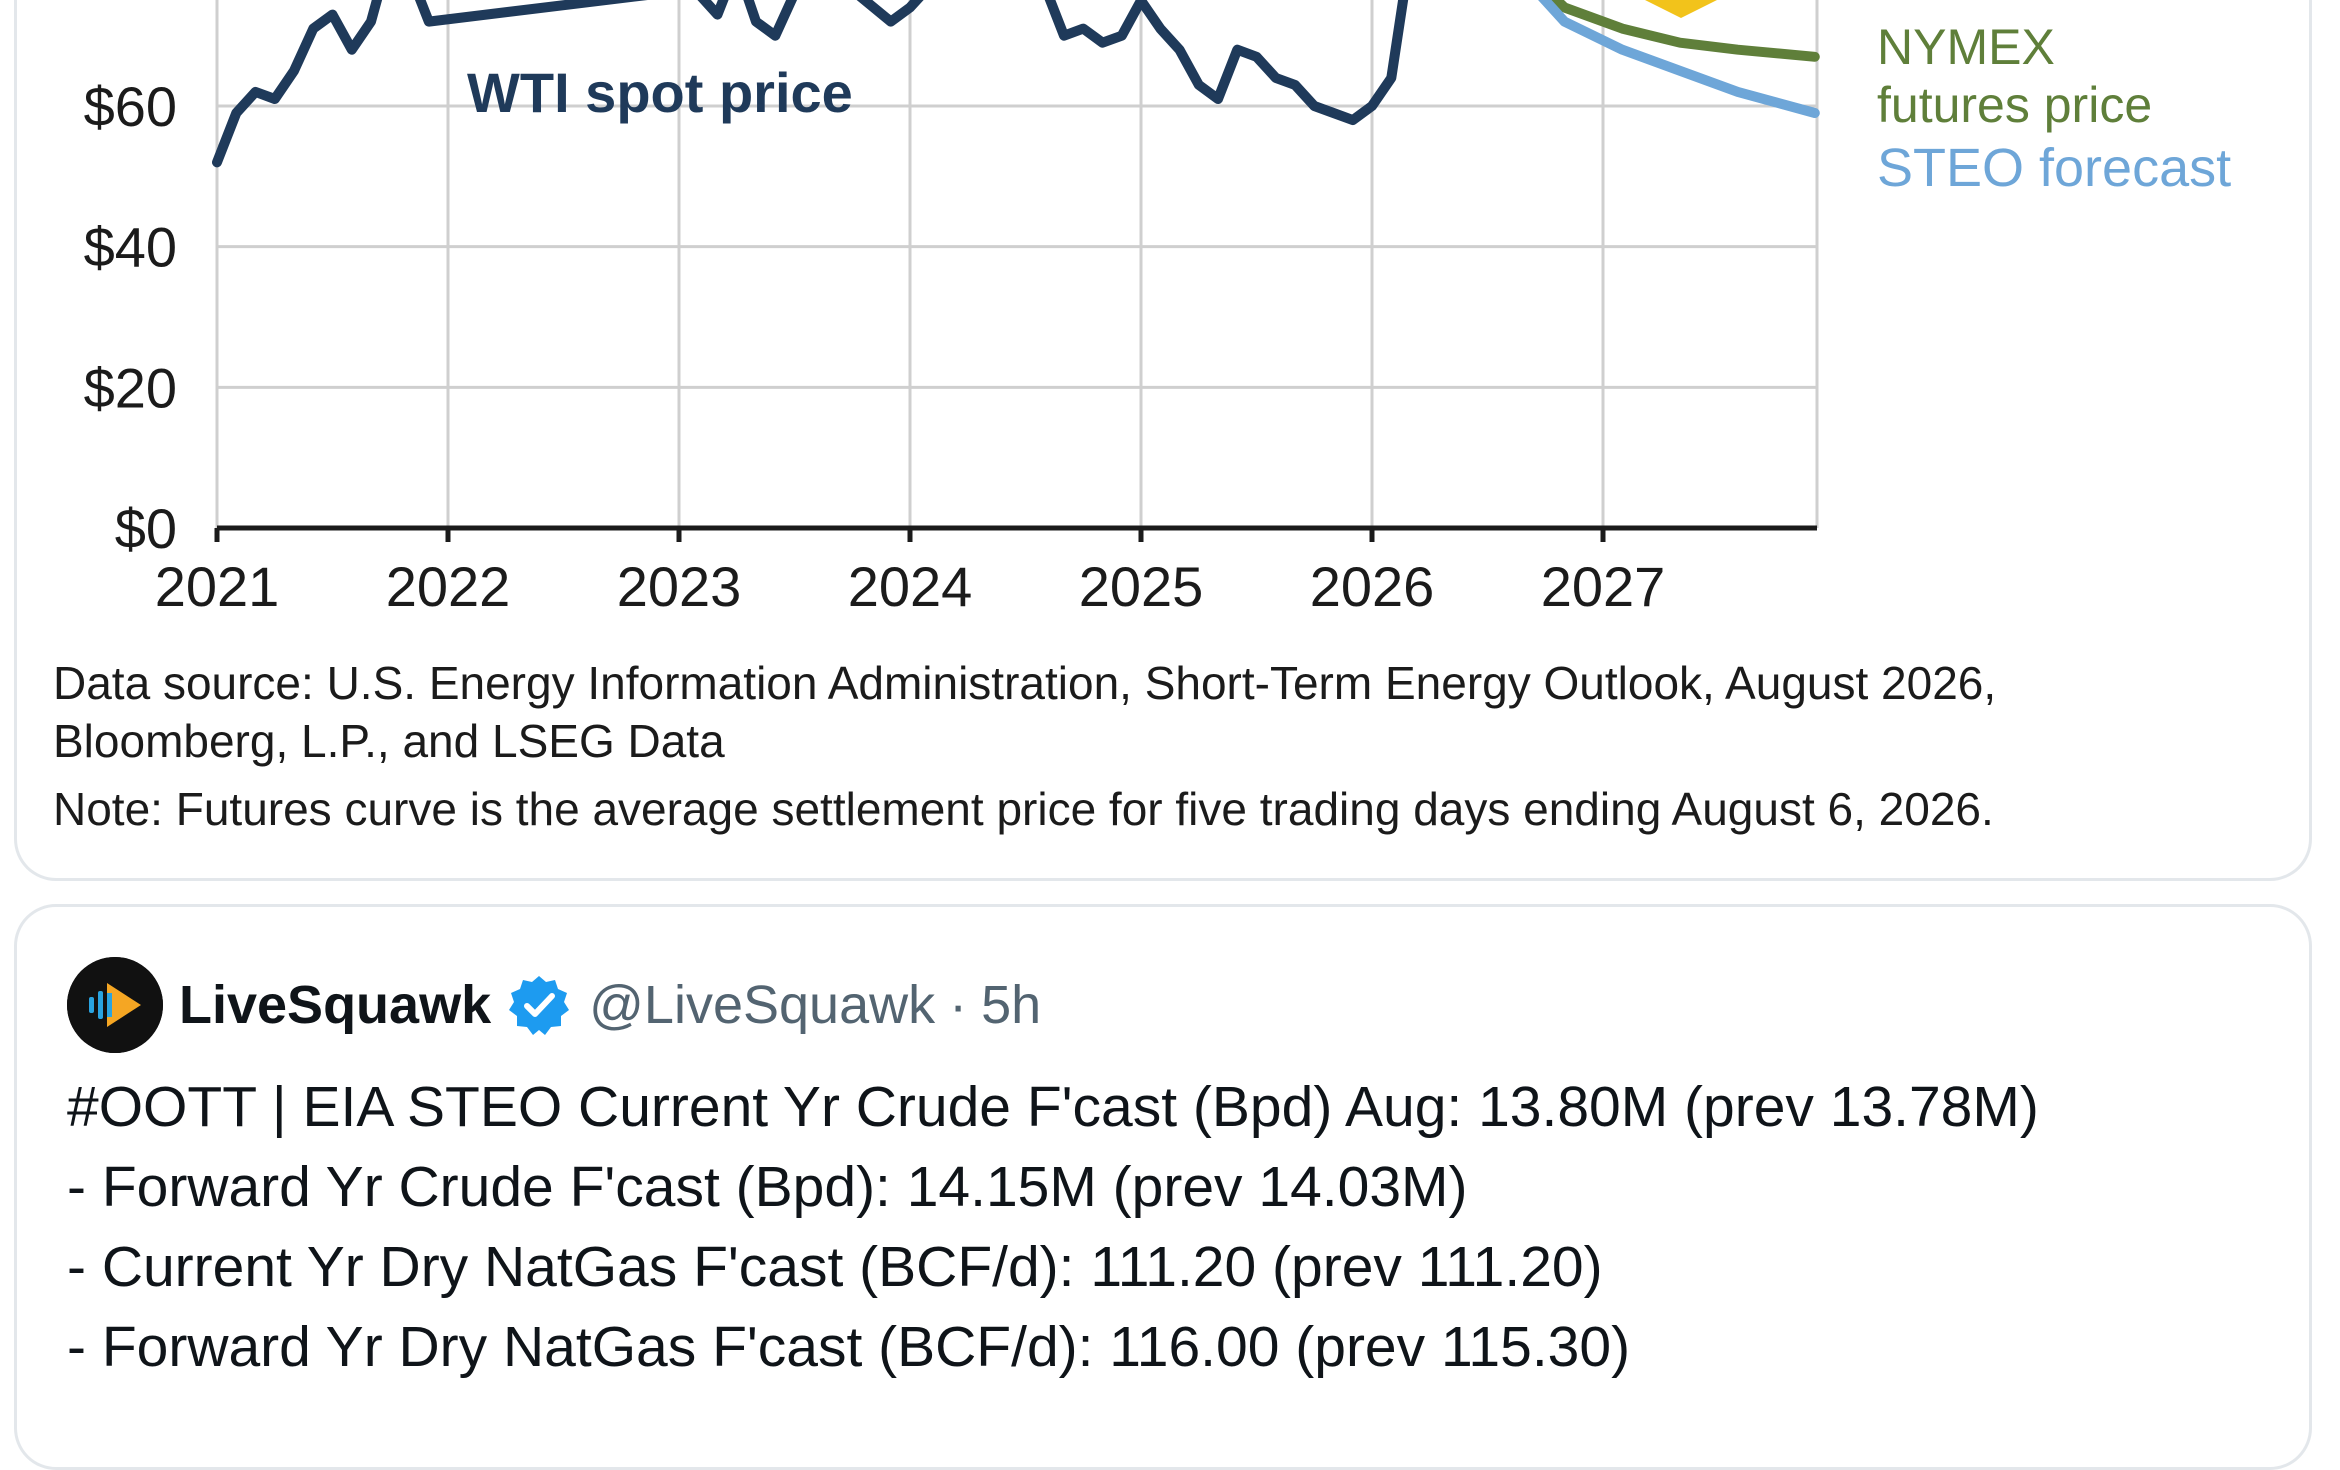 The image size is (2340, 1470). Describe the element at coordinates (130, 106) in the screenshot. I see `y-tick-label: $60` at that location.